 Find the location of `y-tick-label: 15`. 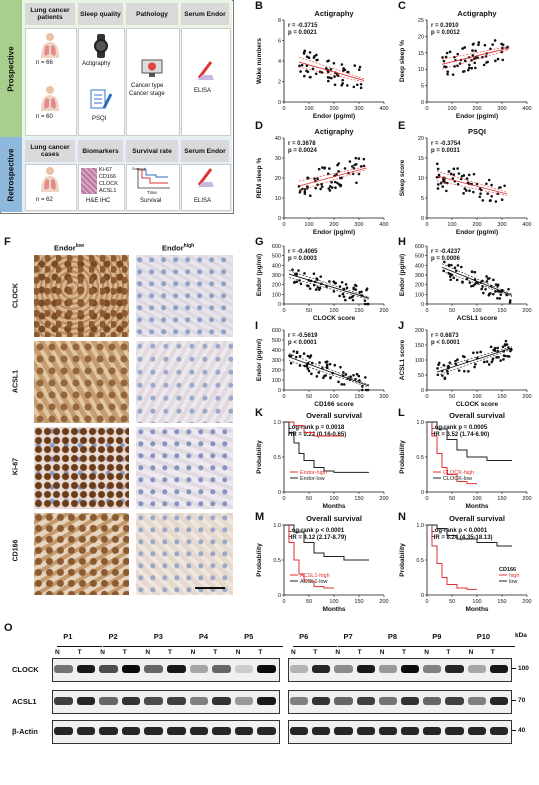

y-tick-label: 15 is located at coordinates (421, 159).